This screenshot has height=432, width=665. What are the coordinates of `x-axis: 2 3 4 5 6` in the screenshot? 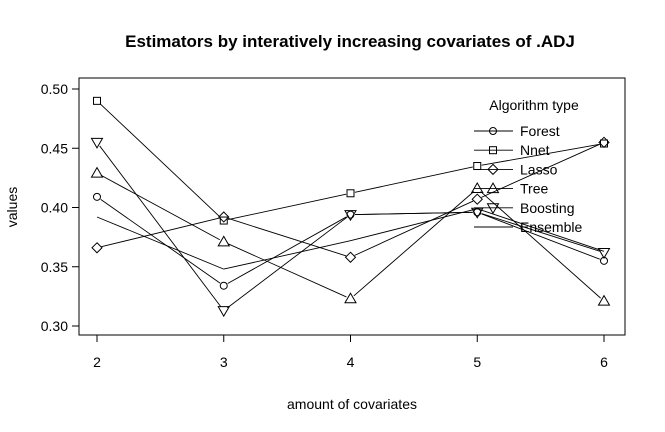 It's located at (350, 352).